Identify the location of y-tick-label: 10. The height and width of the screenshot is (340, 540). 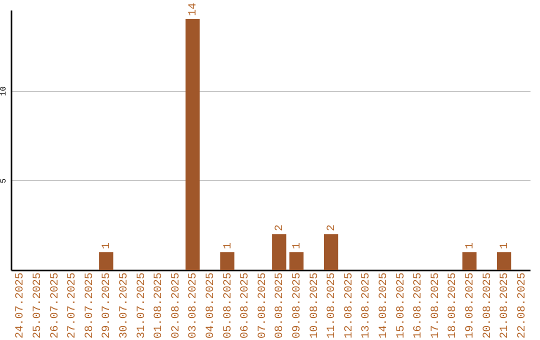
(4, 91).